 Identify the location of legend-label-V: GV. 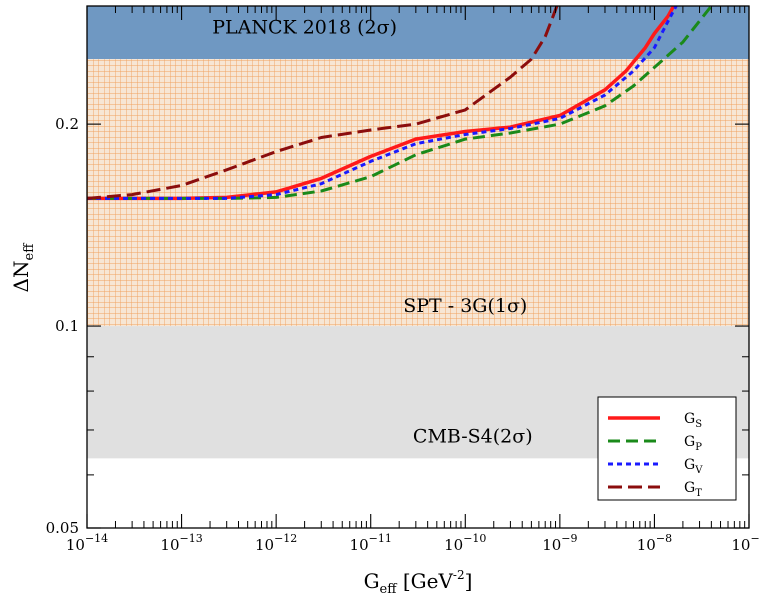
(693, 466).